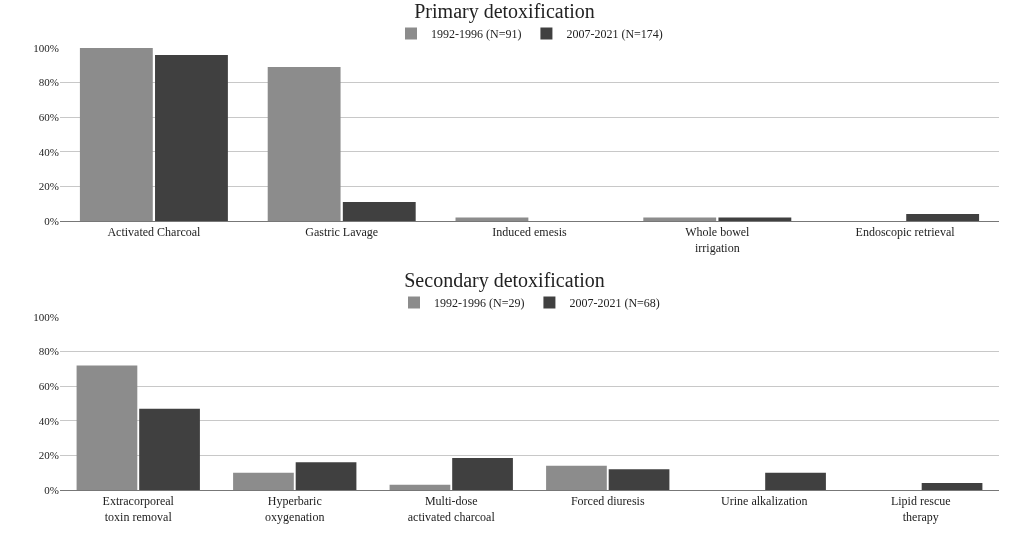 Image resolution: width=1009 pixels, height=538 pixels. I want to click on legend-label: 2007-2021 (N=174), so click(614, 34).